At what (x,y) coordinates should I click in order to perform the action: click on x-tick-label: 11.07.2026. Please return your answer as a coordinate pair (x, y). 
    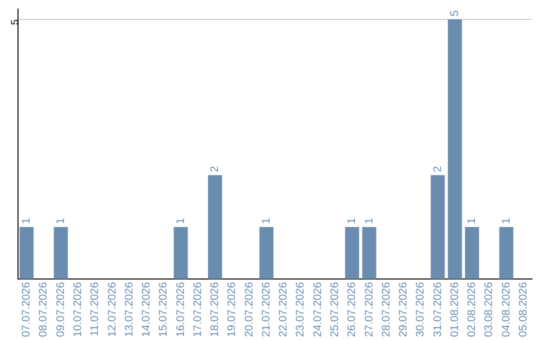
    Looking at the image, I should click on (95, 309).